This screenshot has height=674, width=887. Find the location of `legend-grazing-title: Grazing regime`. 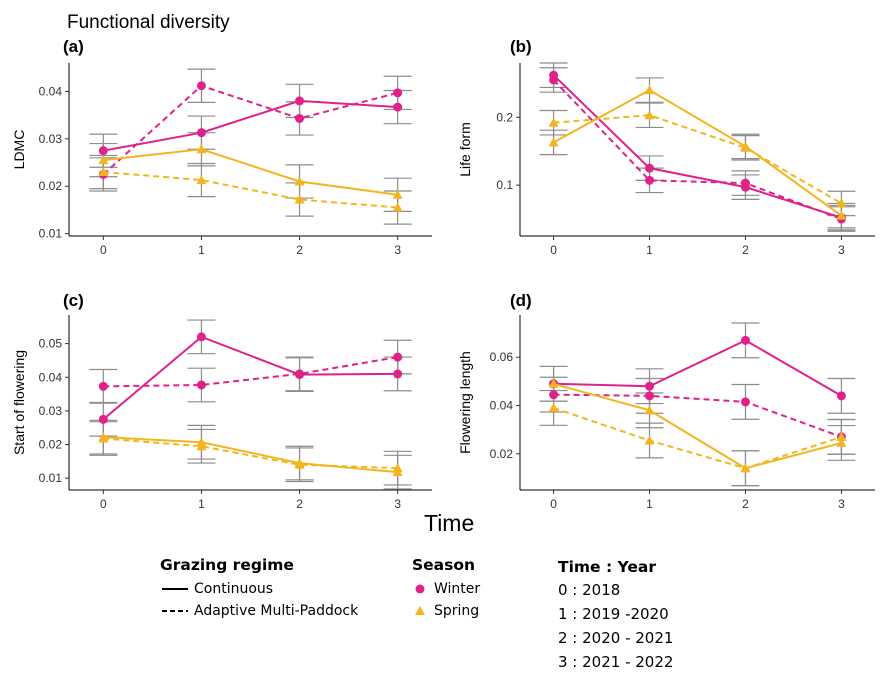

legend-grazing-title: Grazing regime is located at coordinates (227, 565).